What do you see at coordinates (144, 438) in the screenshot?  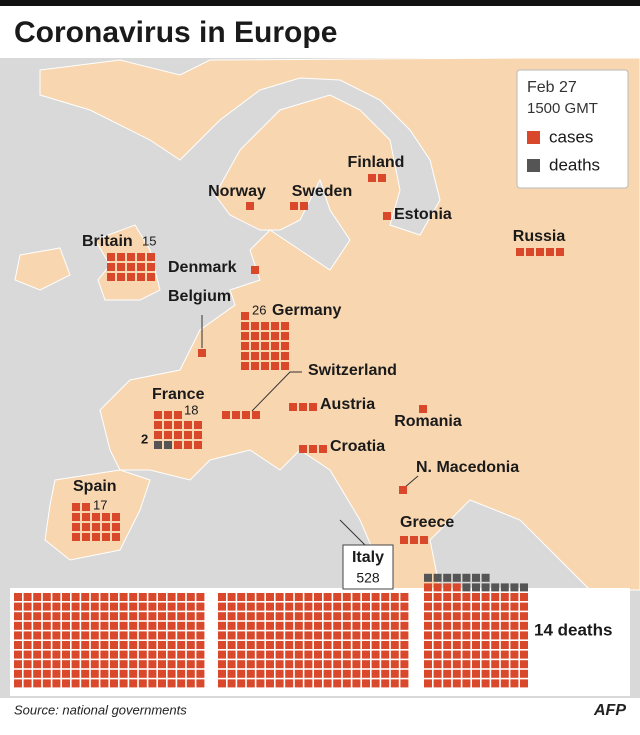 I see `death-count: 2` at bounding box center [144, 438].